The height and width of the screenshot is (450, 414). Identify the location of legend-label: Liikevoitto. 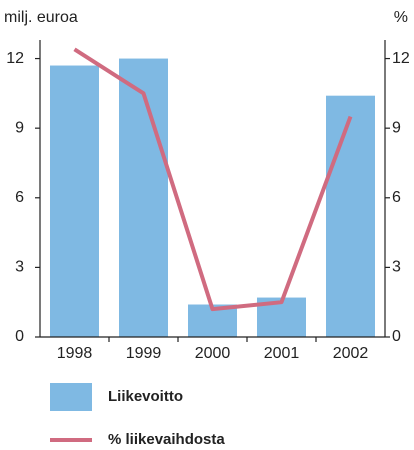
(145, 396).